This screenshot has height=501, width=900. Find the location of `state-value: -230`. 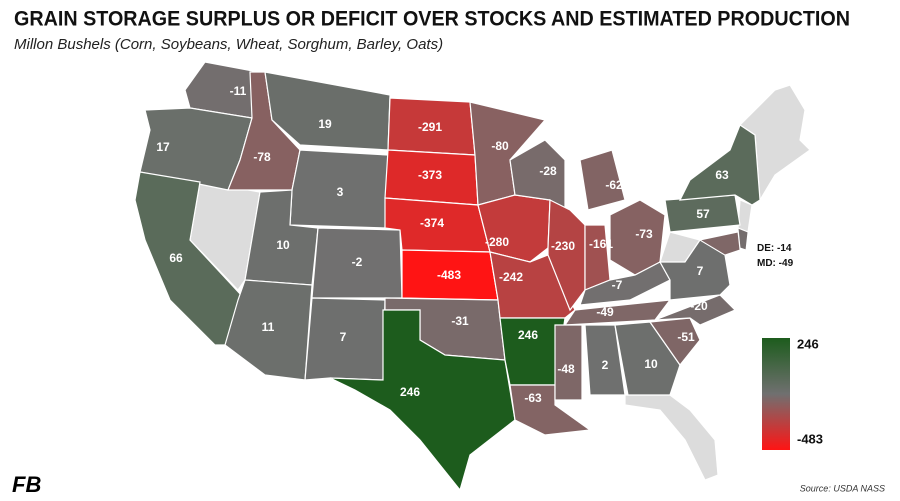

state-value: -230 is located at coordinates (563, 246).